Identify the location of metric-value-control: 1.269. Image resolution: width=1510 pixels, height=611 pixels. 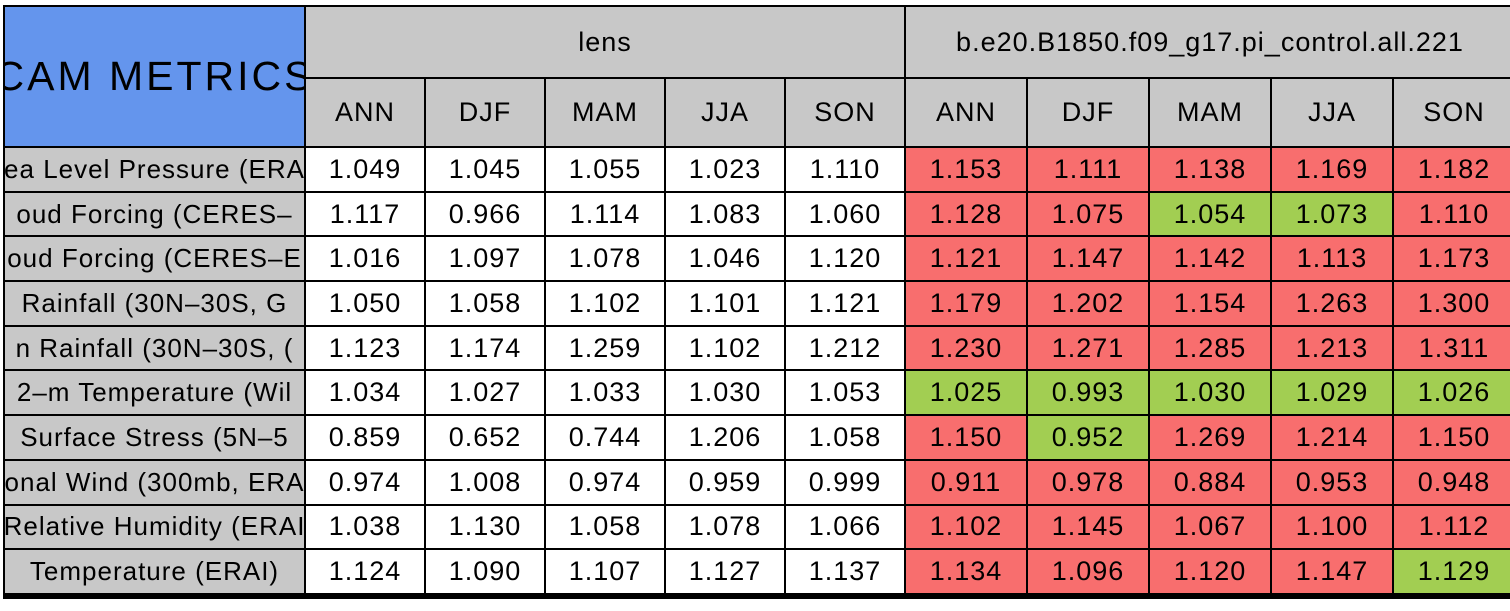
(1211, 438).